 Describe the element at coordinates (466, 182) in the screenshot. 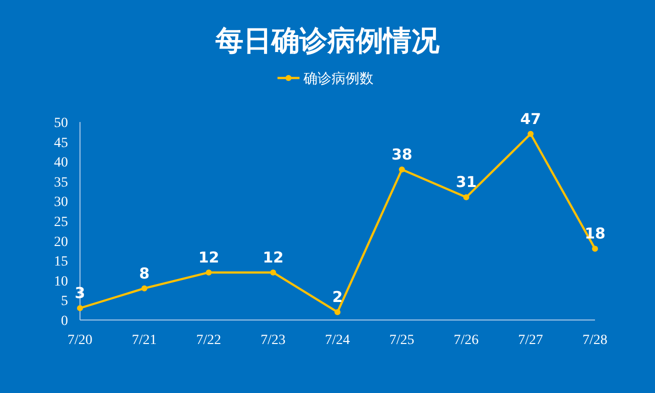

I see `data-label: 31` at that location.